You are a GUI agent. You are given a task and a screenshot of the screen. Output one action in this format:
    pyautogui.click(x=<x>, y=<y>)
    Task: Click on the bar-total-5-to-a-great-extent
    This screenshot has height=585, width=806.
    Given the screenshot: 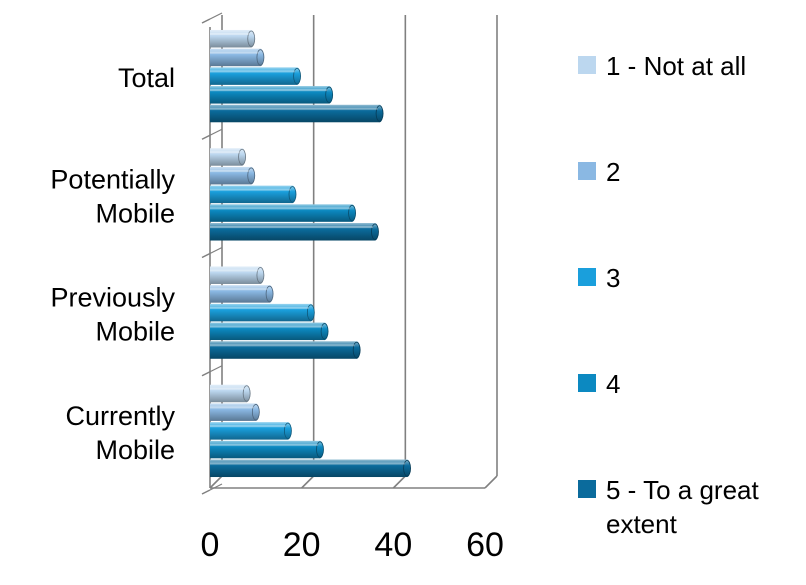 What is the action you would take?
    pyautogui.click(x=297, y=113)
    